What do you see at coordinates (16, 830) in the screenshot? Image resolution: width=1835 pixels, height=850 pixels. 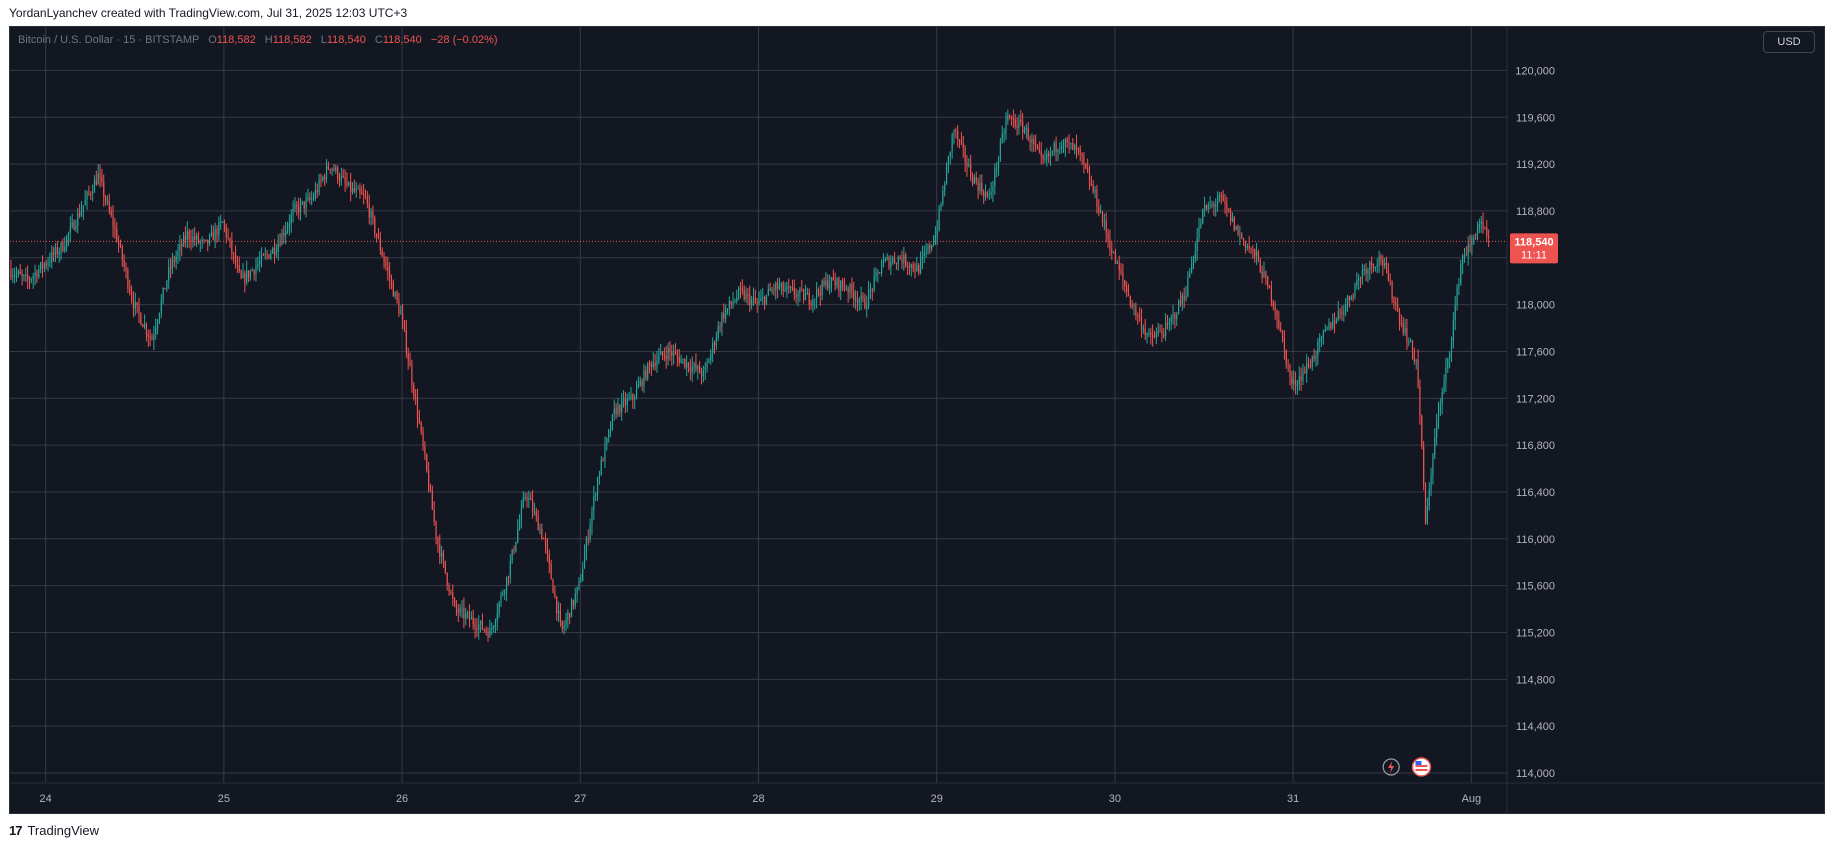 I see `tradingview-mark-icon: 17` at bounding box center [16, 830].